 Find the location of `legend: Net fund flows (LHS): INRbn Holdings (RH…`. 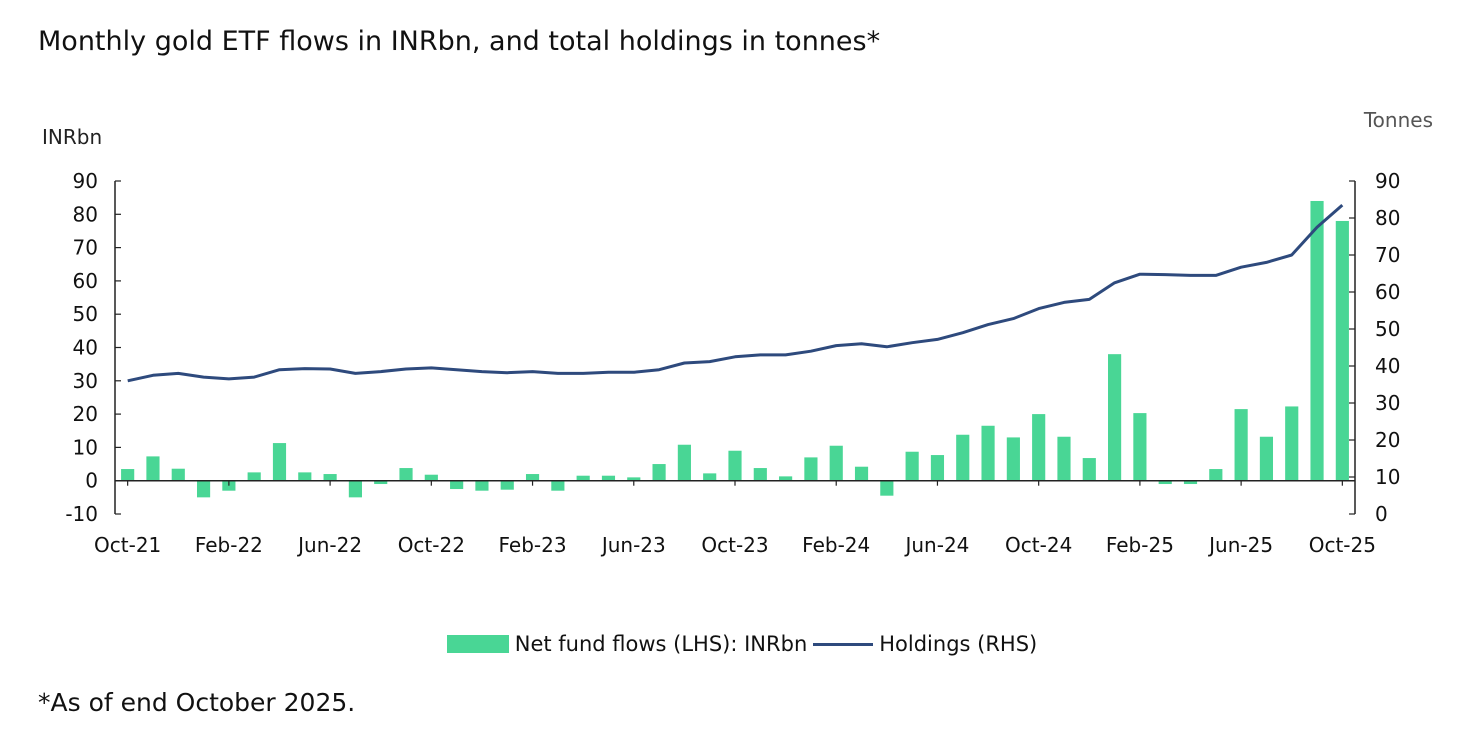

legend: Net fund flows (LHS): INRbn Holdings (RH… is located at coordinates (742, 644).